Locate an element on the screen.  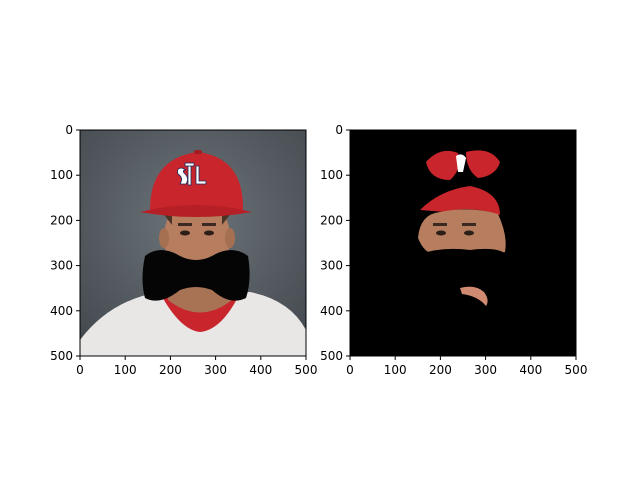
face-fragment is located at coordinates (462, 233).